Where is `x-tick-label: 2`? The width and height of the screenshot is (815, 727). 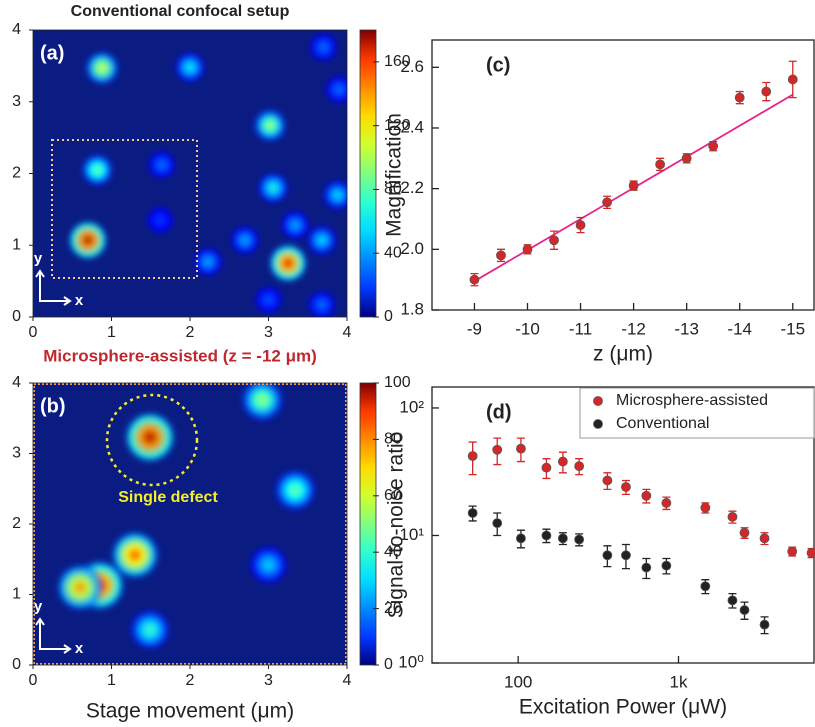
x-tick-label: 2 is located at coordinates (190, 680).